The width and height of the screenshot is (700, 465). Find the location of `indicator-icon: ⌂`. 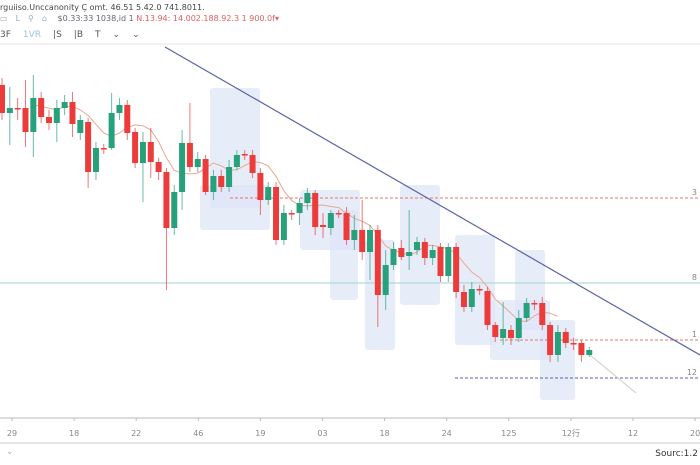

indicator-icon: ⌂ is located at coordinates (44, 18).